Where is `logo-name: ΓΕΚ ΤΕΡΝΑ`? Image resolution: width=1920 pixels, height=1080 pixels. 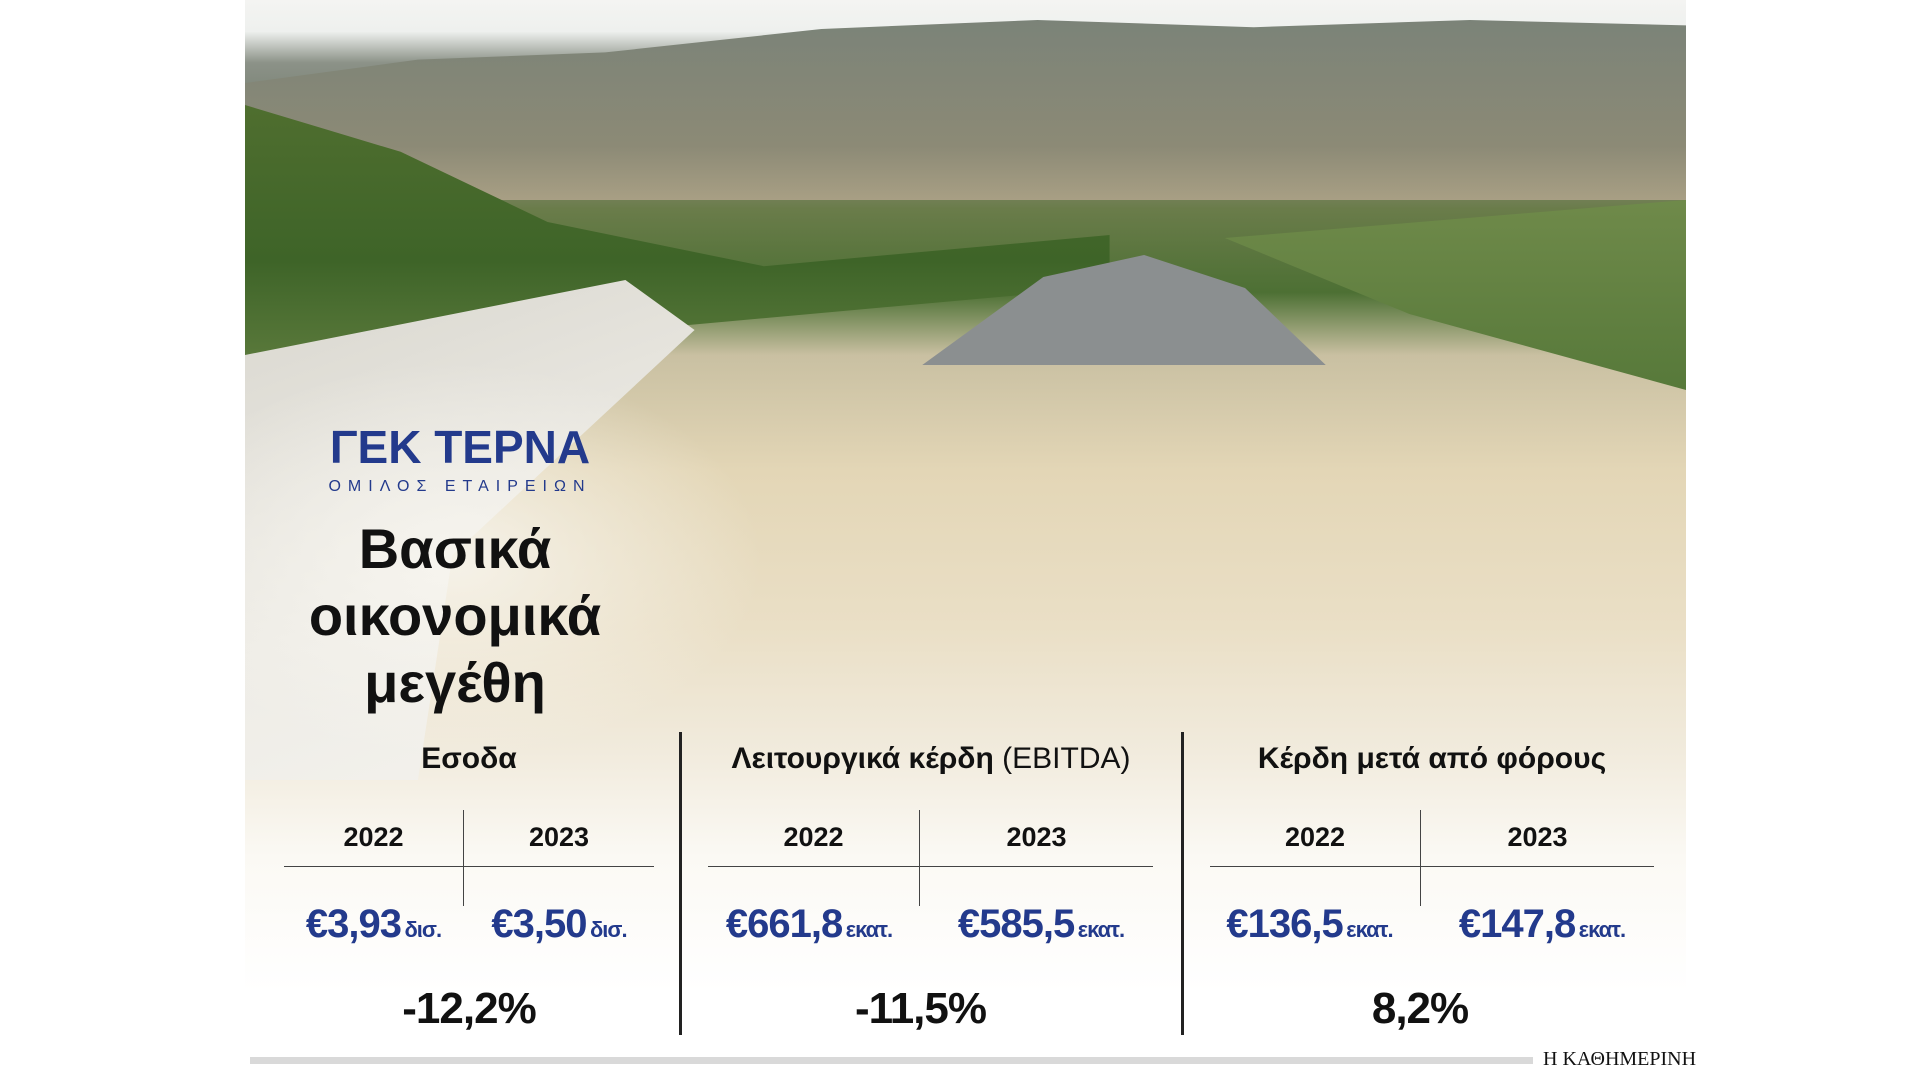 logo-name: ΓΕΚ ΤΕΡΝΑ is located at coordinates (460, 447).